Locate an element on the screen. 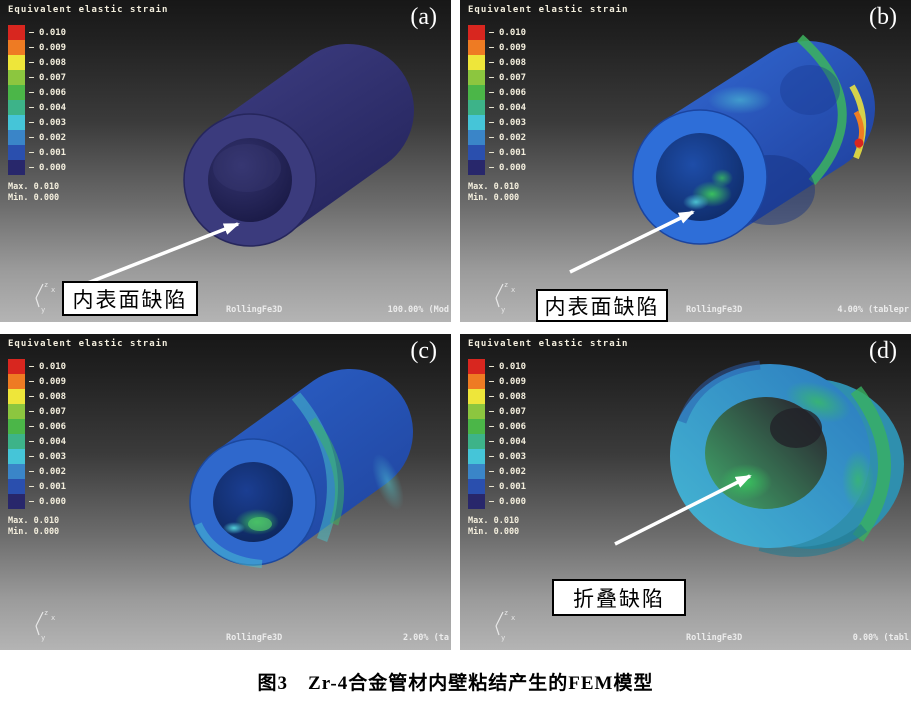  defect-label-box: 内表面缺陷 is located at coordinates (602, 305).